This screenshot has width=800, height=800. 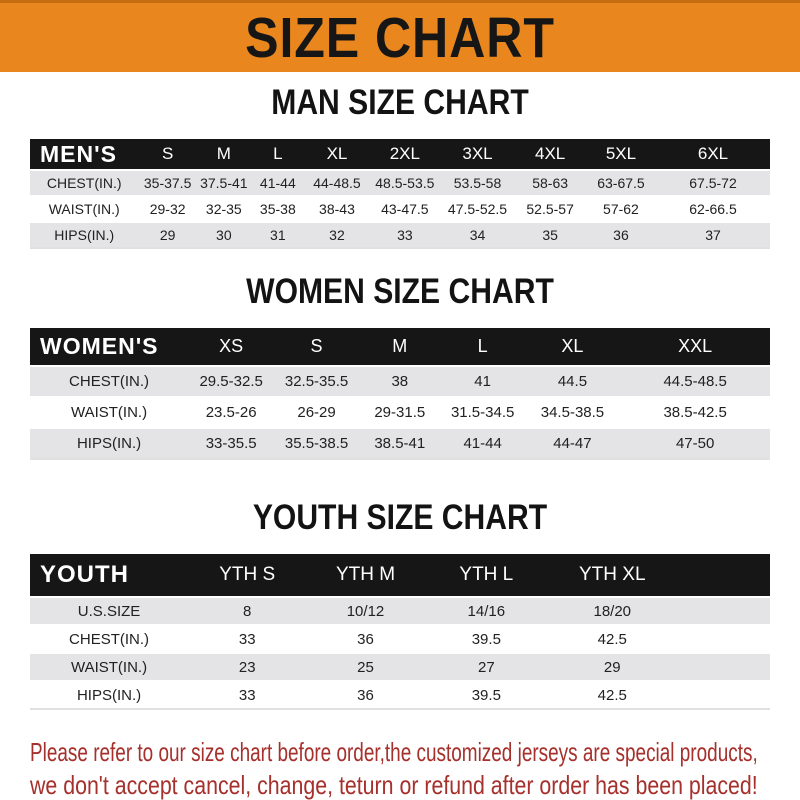 What do you see at coordinates (695, 443) in the screenshot?
I see `size-value-cell: 47-50` at bounding box center [695, 443].